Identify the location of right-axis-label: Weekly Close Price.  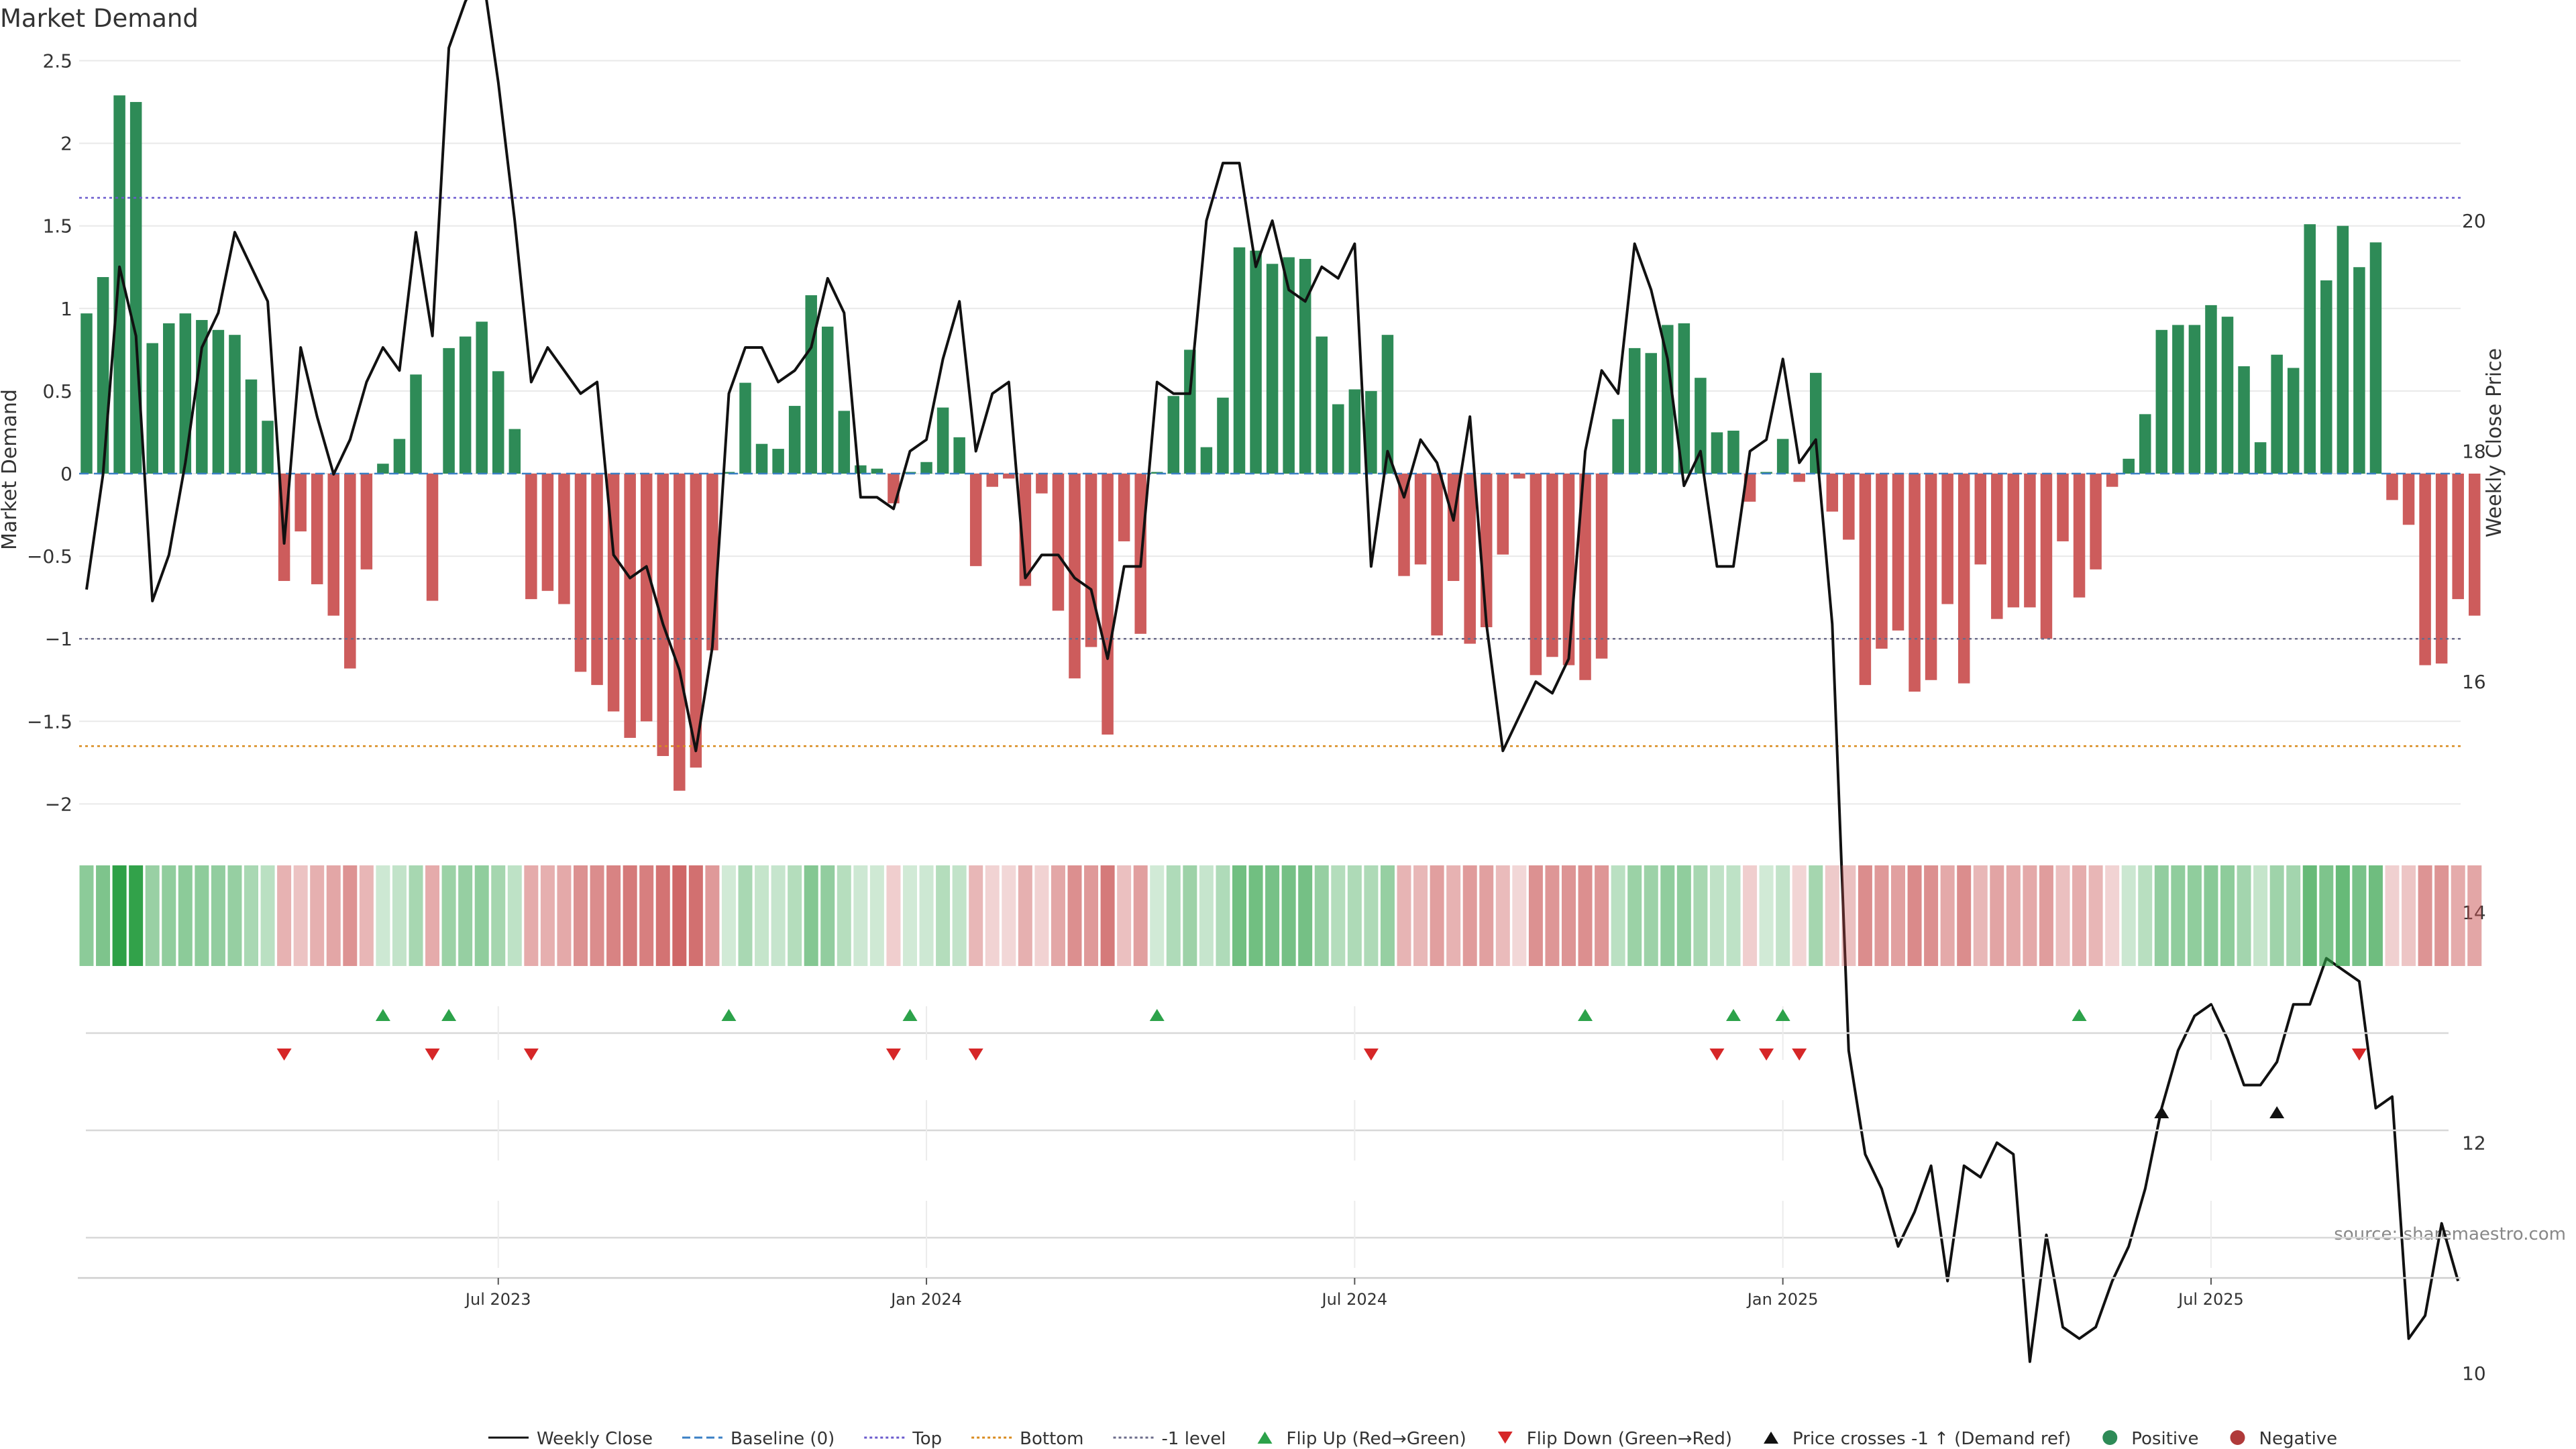
(2494, 442).